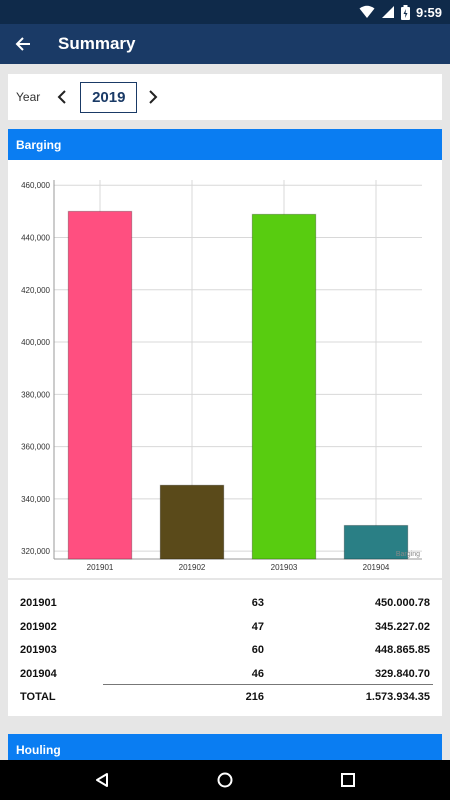 The image size is (450, 800). I want to click on chevron-right-icon, so click(153, 97).